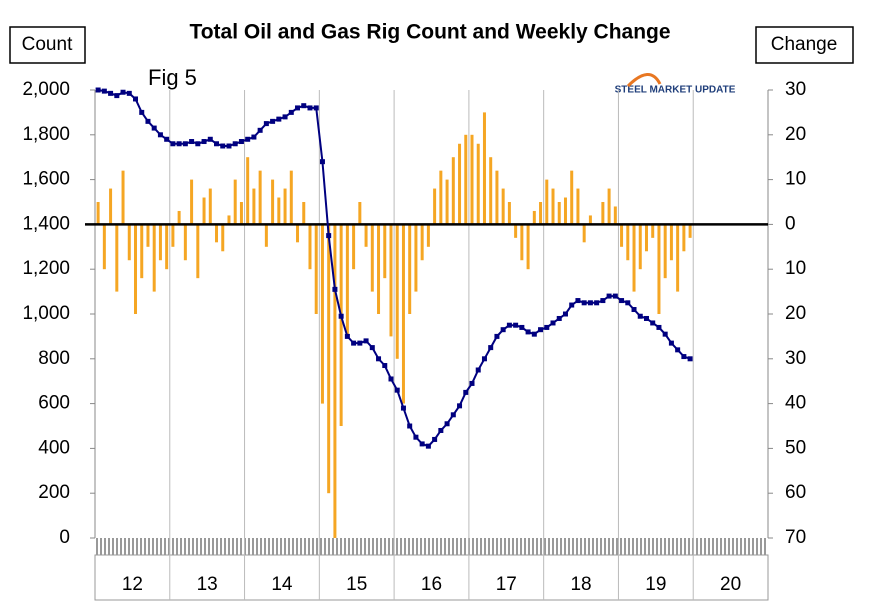 The width and height of the screenshot is (873, 610). Describe the element at coordinates (795, 313) in the screenshot. I see `y2-tick-label: 20` at that location.